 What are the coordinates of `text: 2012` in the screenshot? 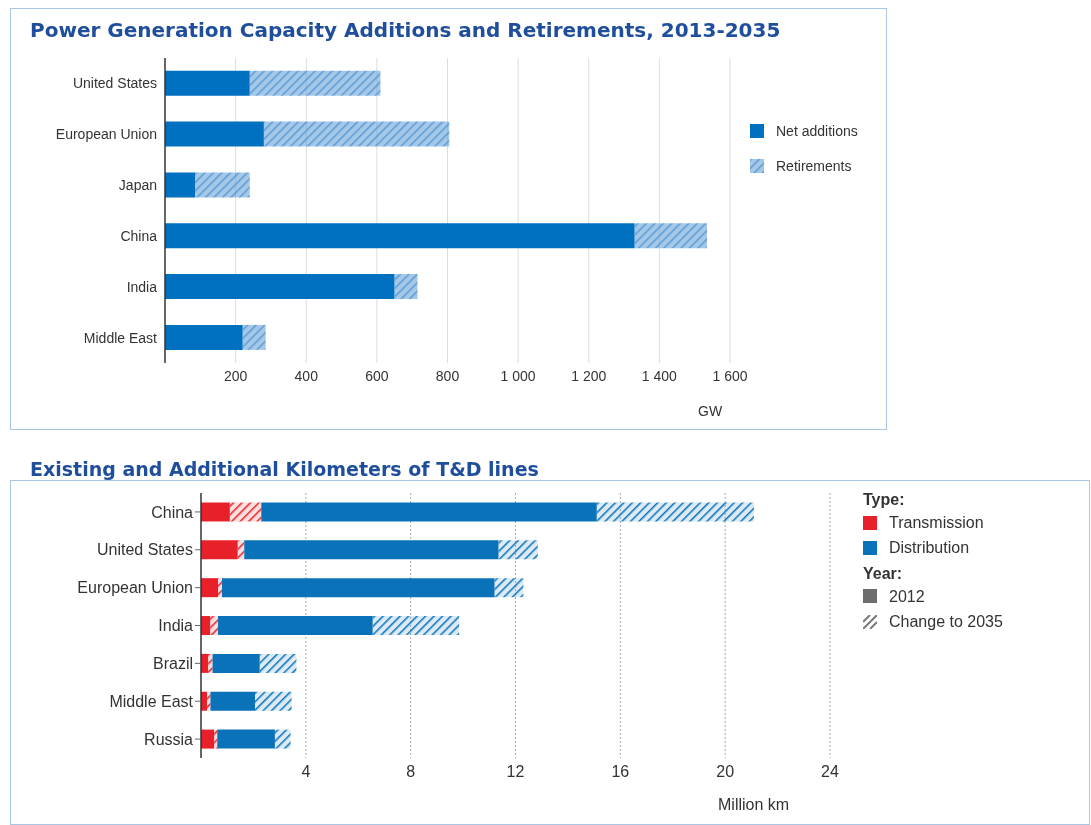 It's located at (907, 596).